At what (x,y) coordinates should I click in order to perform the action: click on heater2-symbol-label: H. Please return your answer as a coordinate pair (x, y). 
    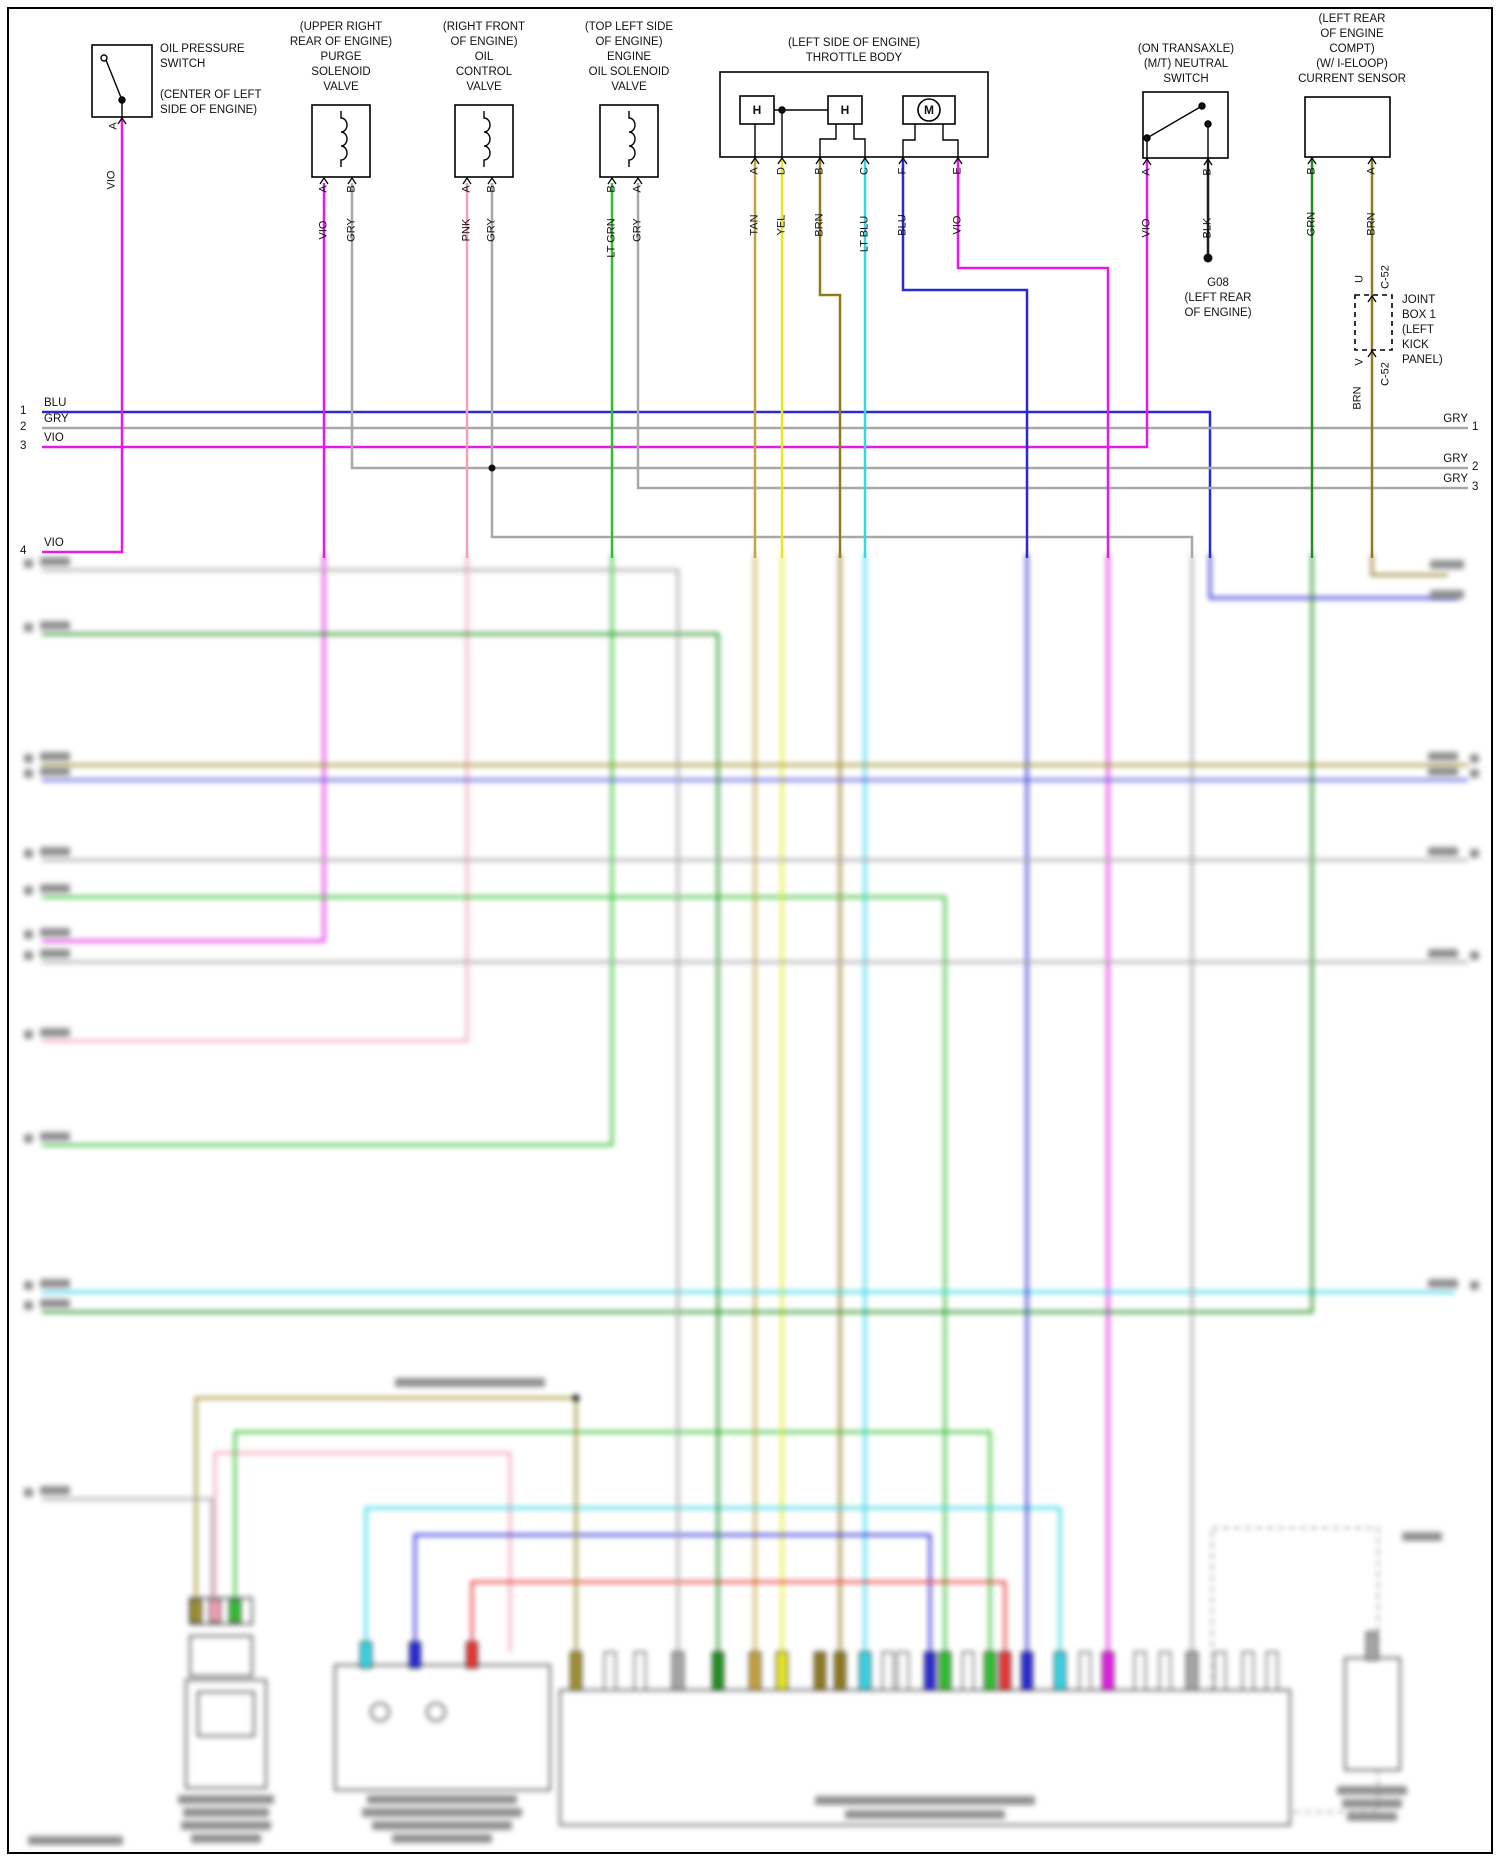
    Looking at the image, I should click on (845, 110).